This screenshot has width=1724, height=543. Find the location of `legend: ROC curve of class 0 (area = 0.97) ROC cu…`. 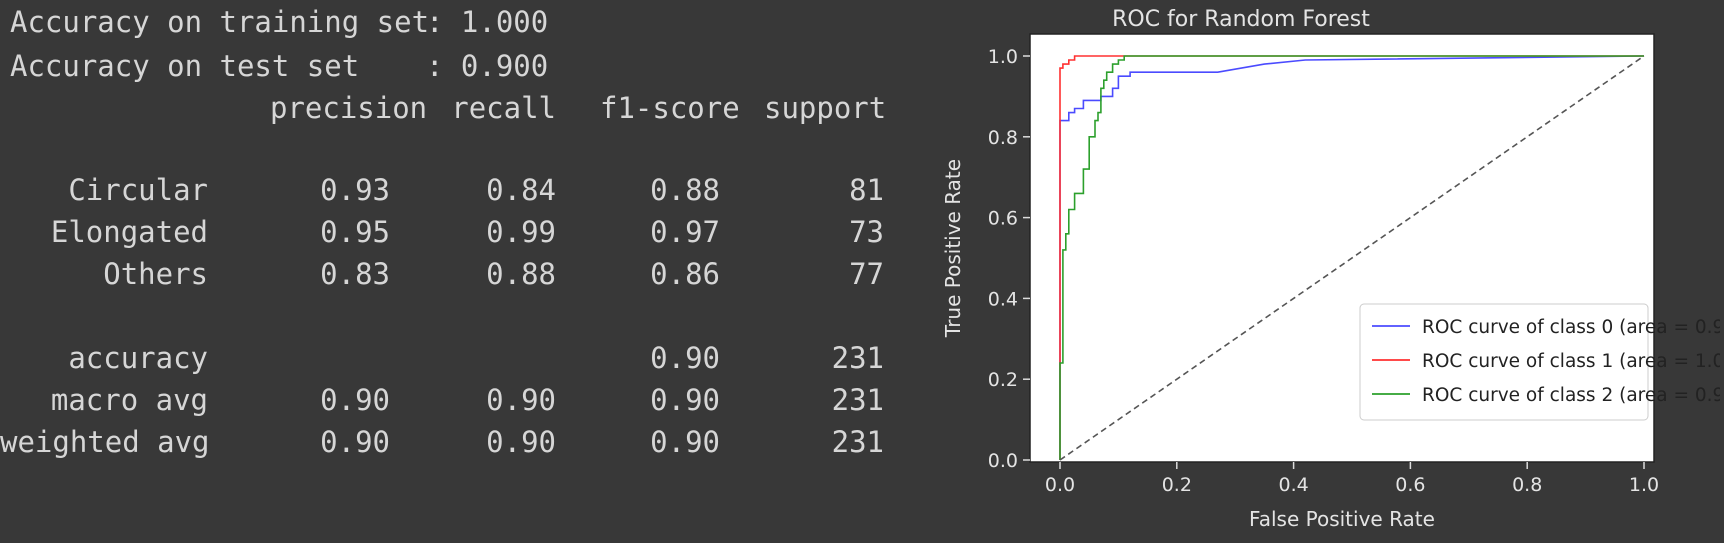

legend: ROC curve of class 0 (area = 0.97) ROC cu… is located at coordinates (1539, 362).